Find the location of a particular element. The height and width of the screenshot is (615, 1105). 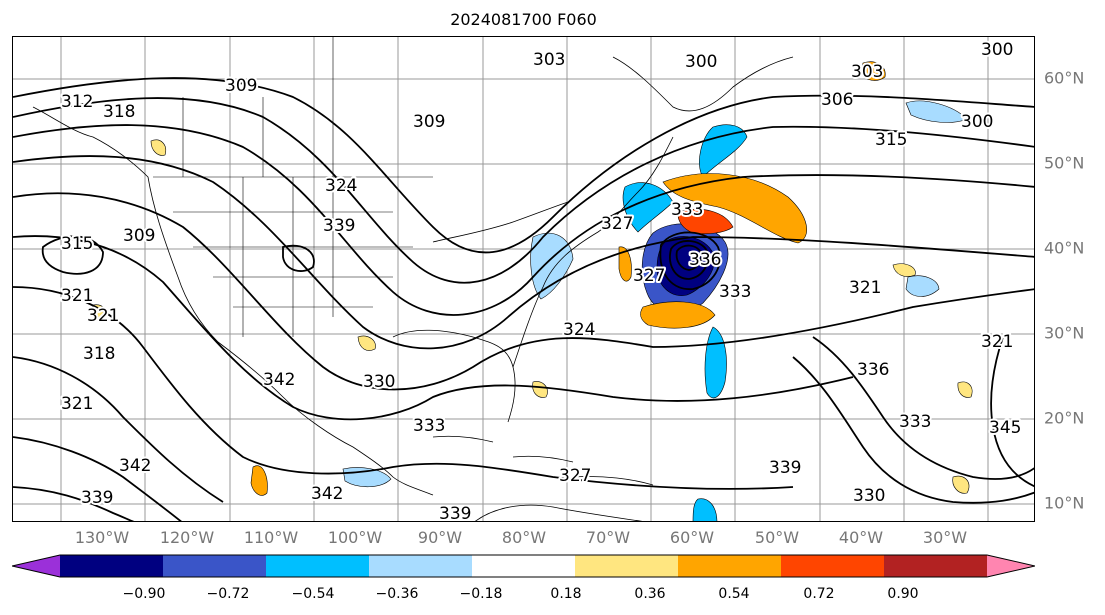

lon-tick-label: 80°W is located at coordinates (524, 537).